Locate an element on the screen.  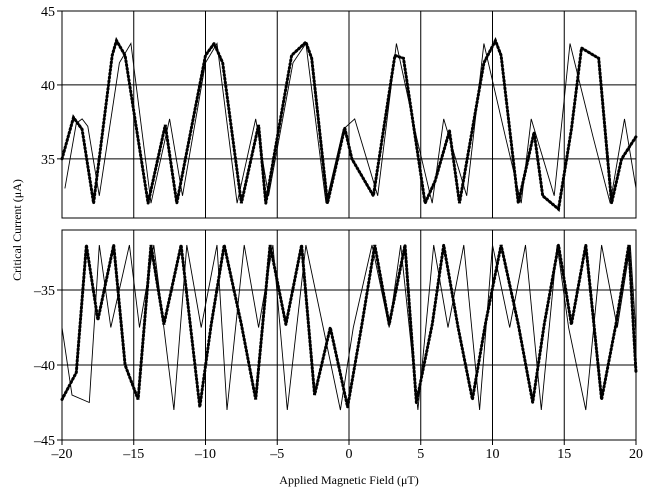
y-tick-label-positive-1: 40 is located at coordinates (48, 86).